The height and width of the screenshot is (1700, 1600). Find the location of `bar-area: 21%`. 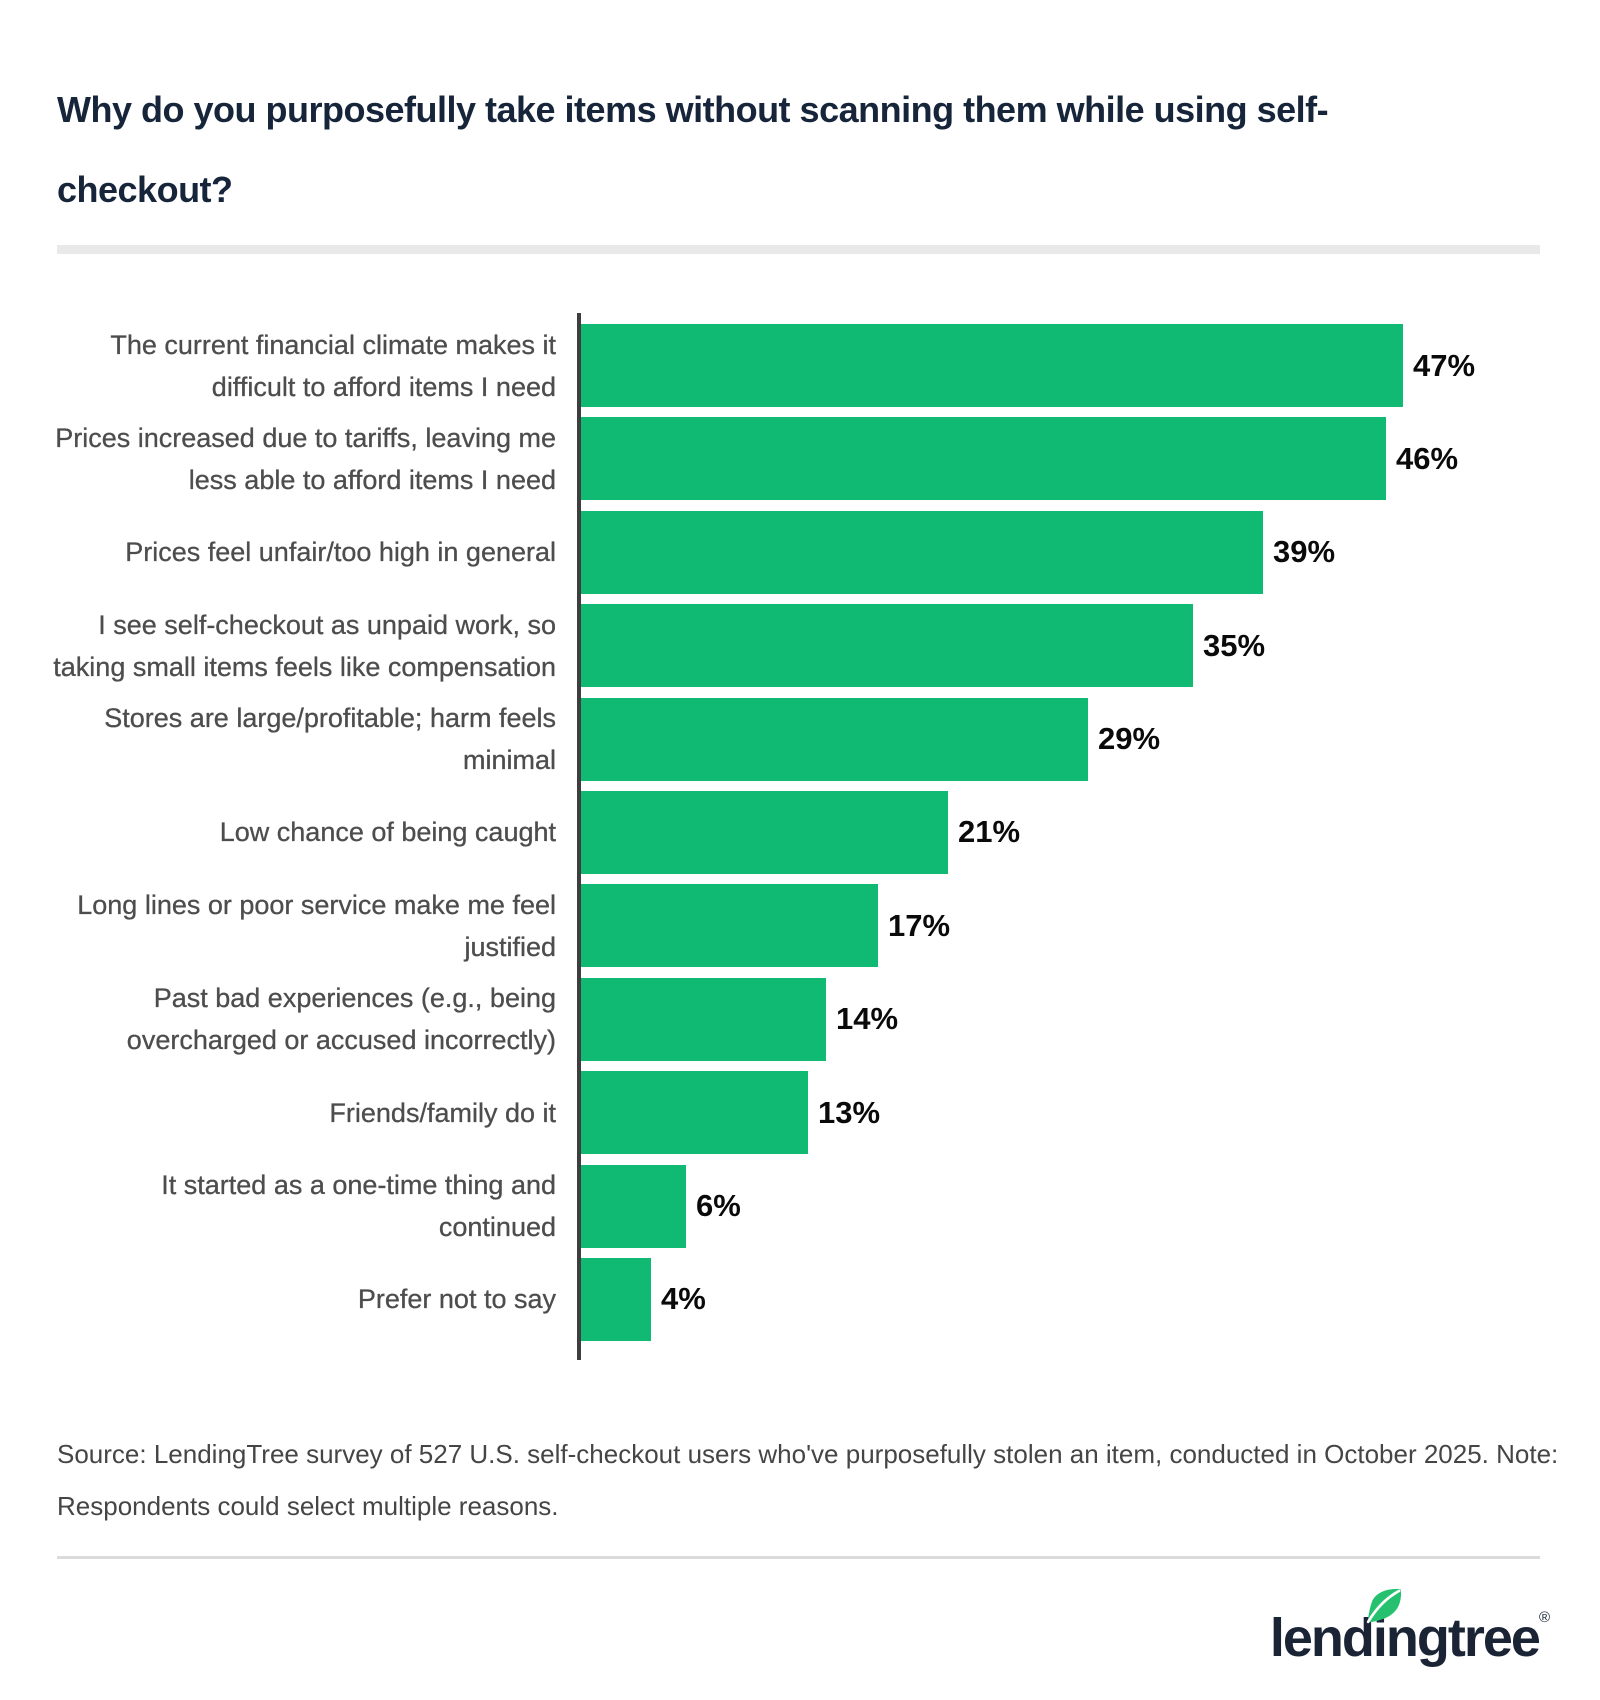

bar-area: 21% is located at coordinates (801, 832).